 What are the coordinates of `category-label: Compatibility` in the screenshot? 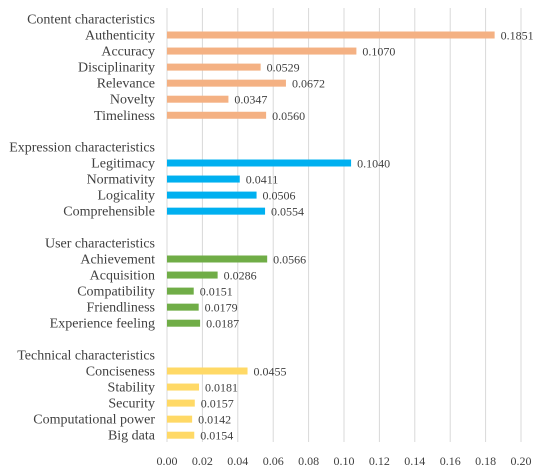 It's located at (116, 292).